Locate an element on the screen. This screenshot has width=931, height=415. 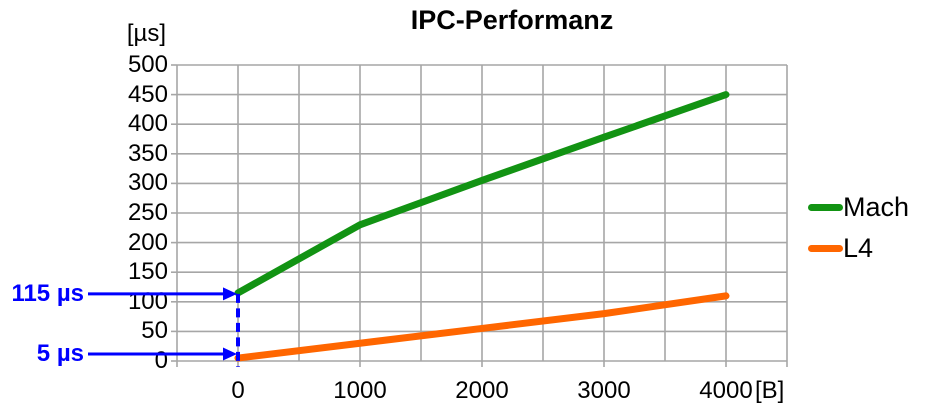
x-tick-label: 0 is located at coordinates (238, 390).